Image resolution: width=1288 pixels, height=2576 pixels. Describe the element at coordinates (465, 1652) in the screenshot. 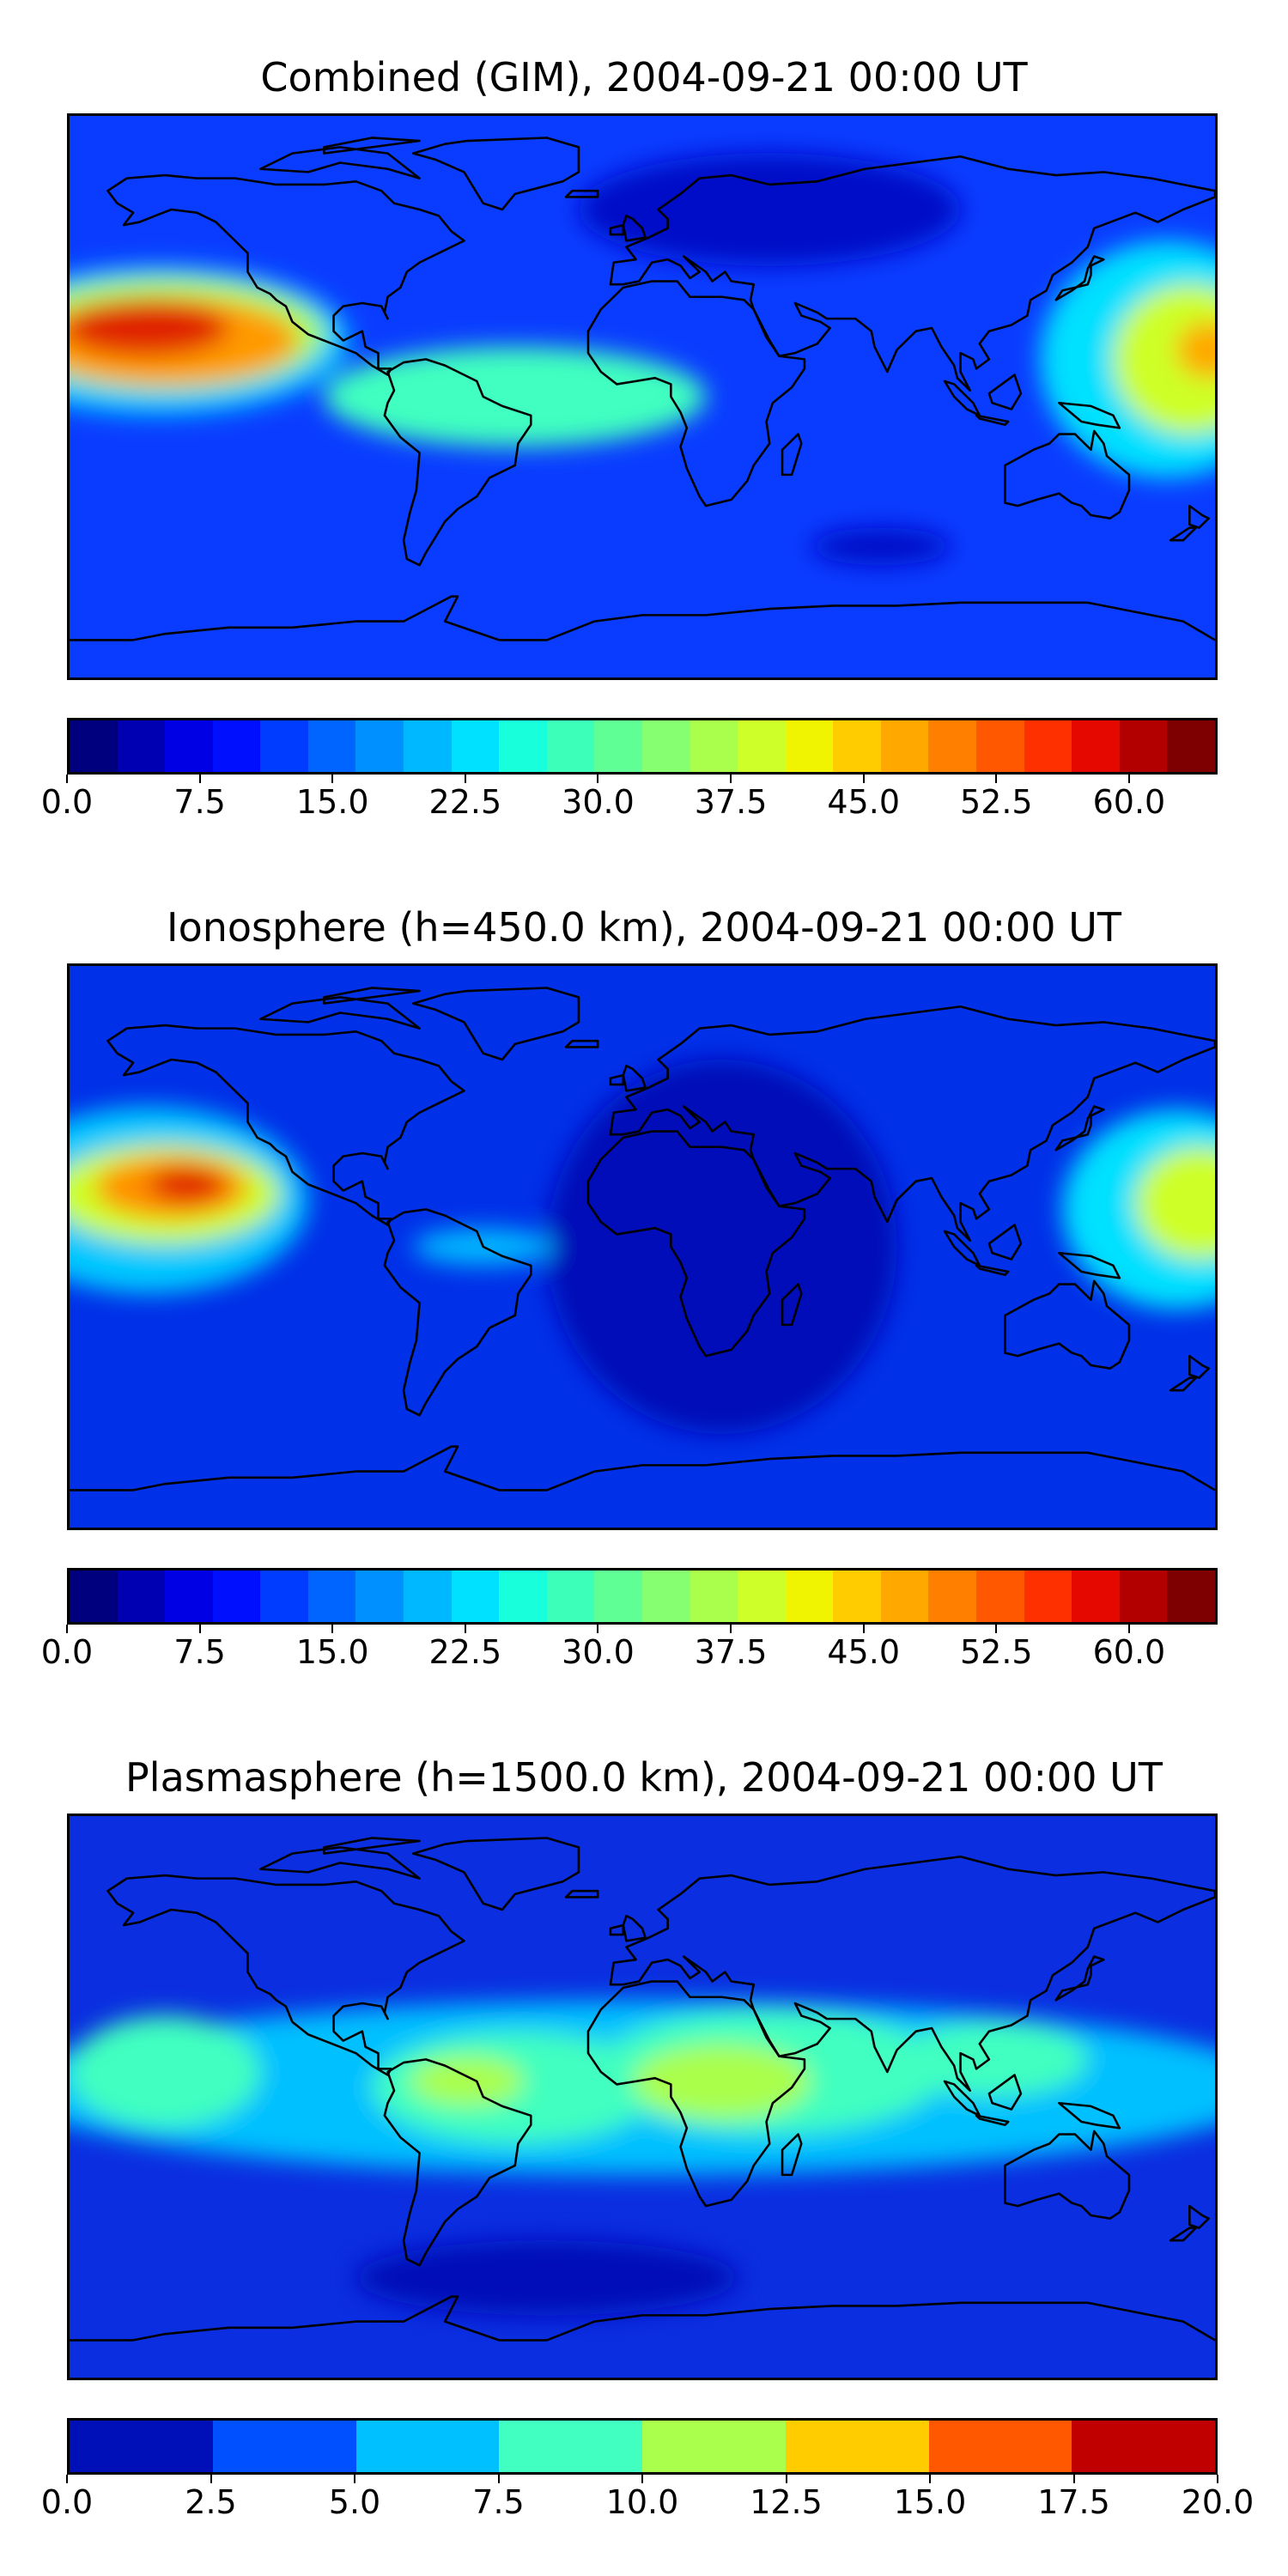

I see `colorbar-tick-label: 22.5` at that location.